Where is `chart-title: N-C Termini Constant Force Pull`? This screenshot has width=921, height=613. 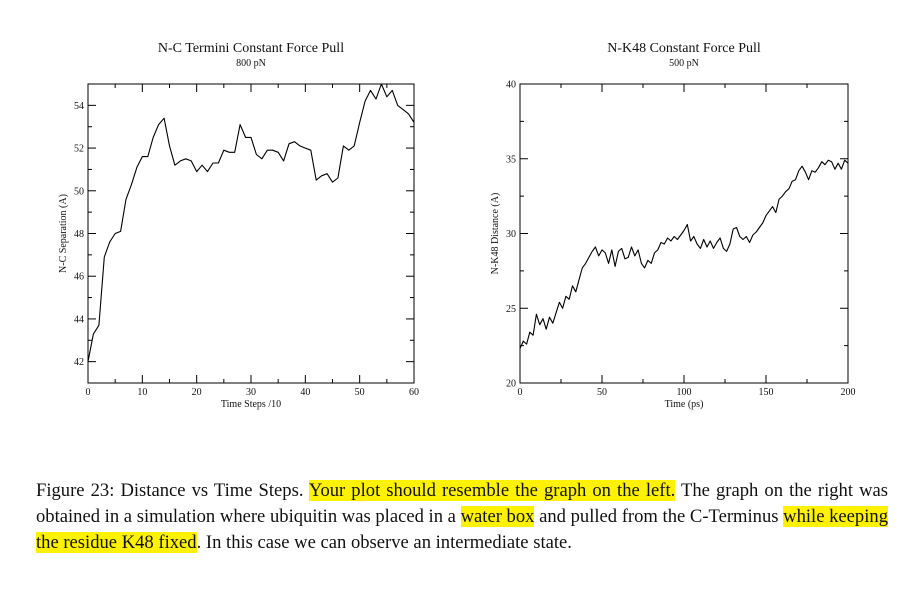 chart-title: N-C Termini Constant Force Pull is located at coordinates (251, 48).